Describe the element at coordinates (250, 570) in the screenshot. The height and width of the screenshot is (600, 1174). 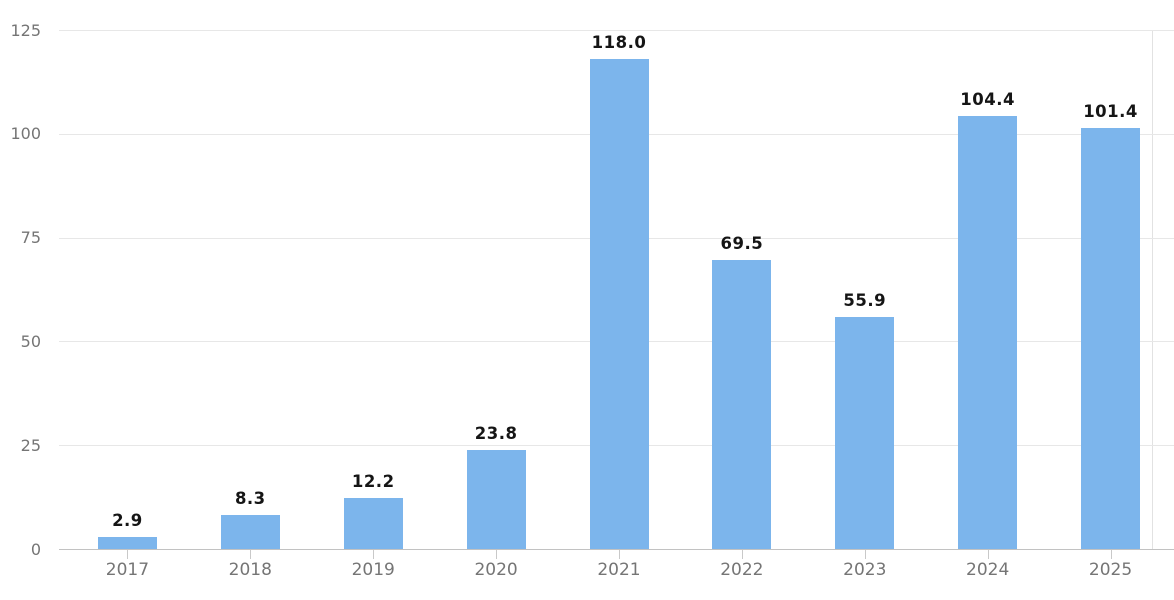
I see `x-axis-tick-label: 2018` at that location.